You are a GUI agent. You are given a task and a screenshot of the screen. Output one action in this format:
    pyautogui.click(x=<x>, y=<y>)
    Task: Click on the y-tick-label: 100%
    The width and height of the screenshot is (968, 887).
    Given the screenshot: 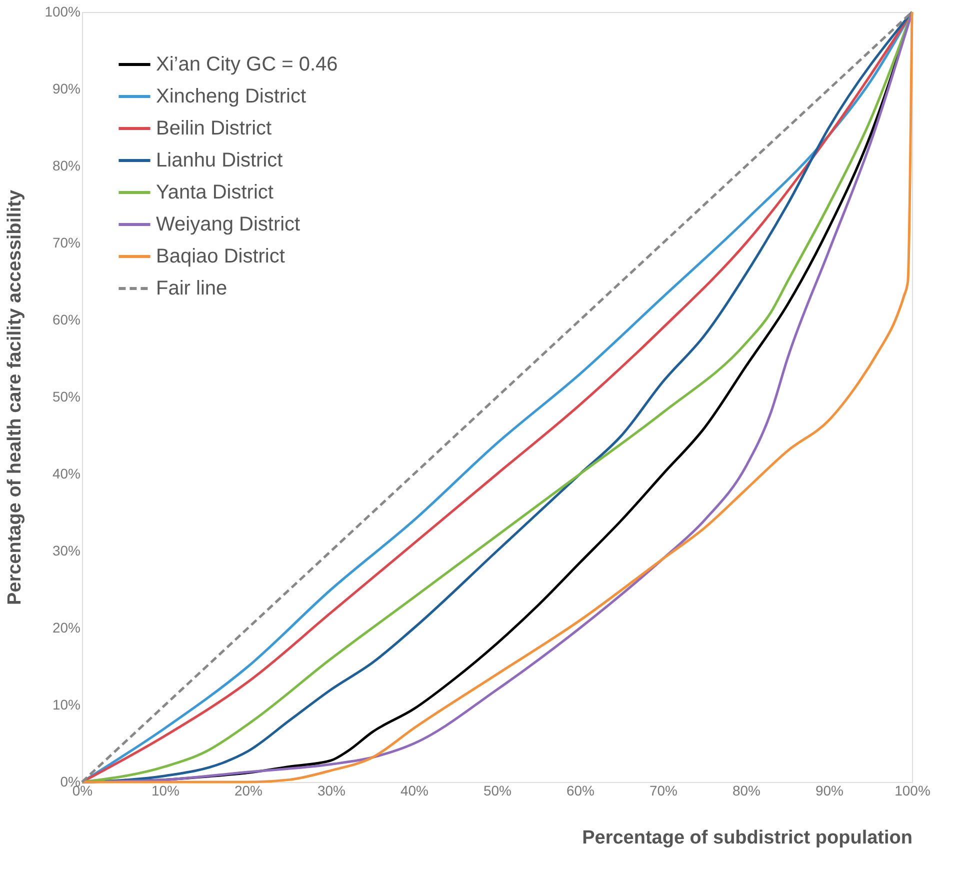 What is the action you would take?
    pyautogui.click(x=62, y=12)
    